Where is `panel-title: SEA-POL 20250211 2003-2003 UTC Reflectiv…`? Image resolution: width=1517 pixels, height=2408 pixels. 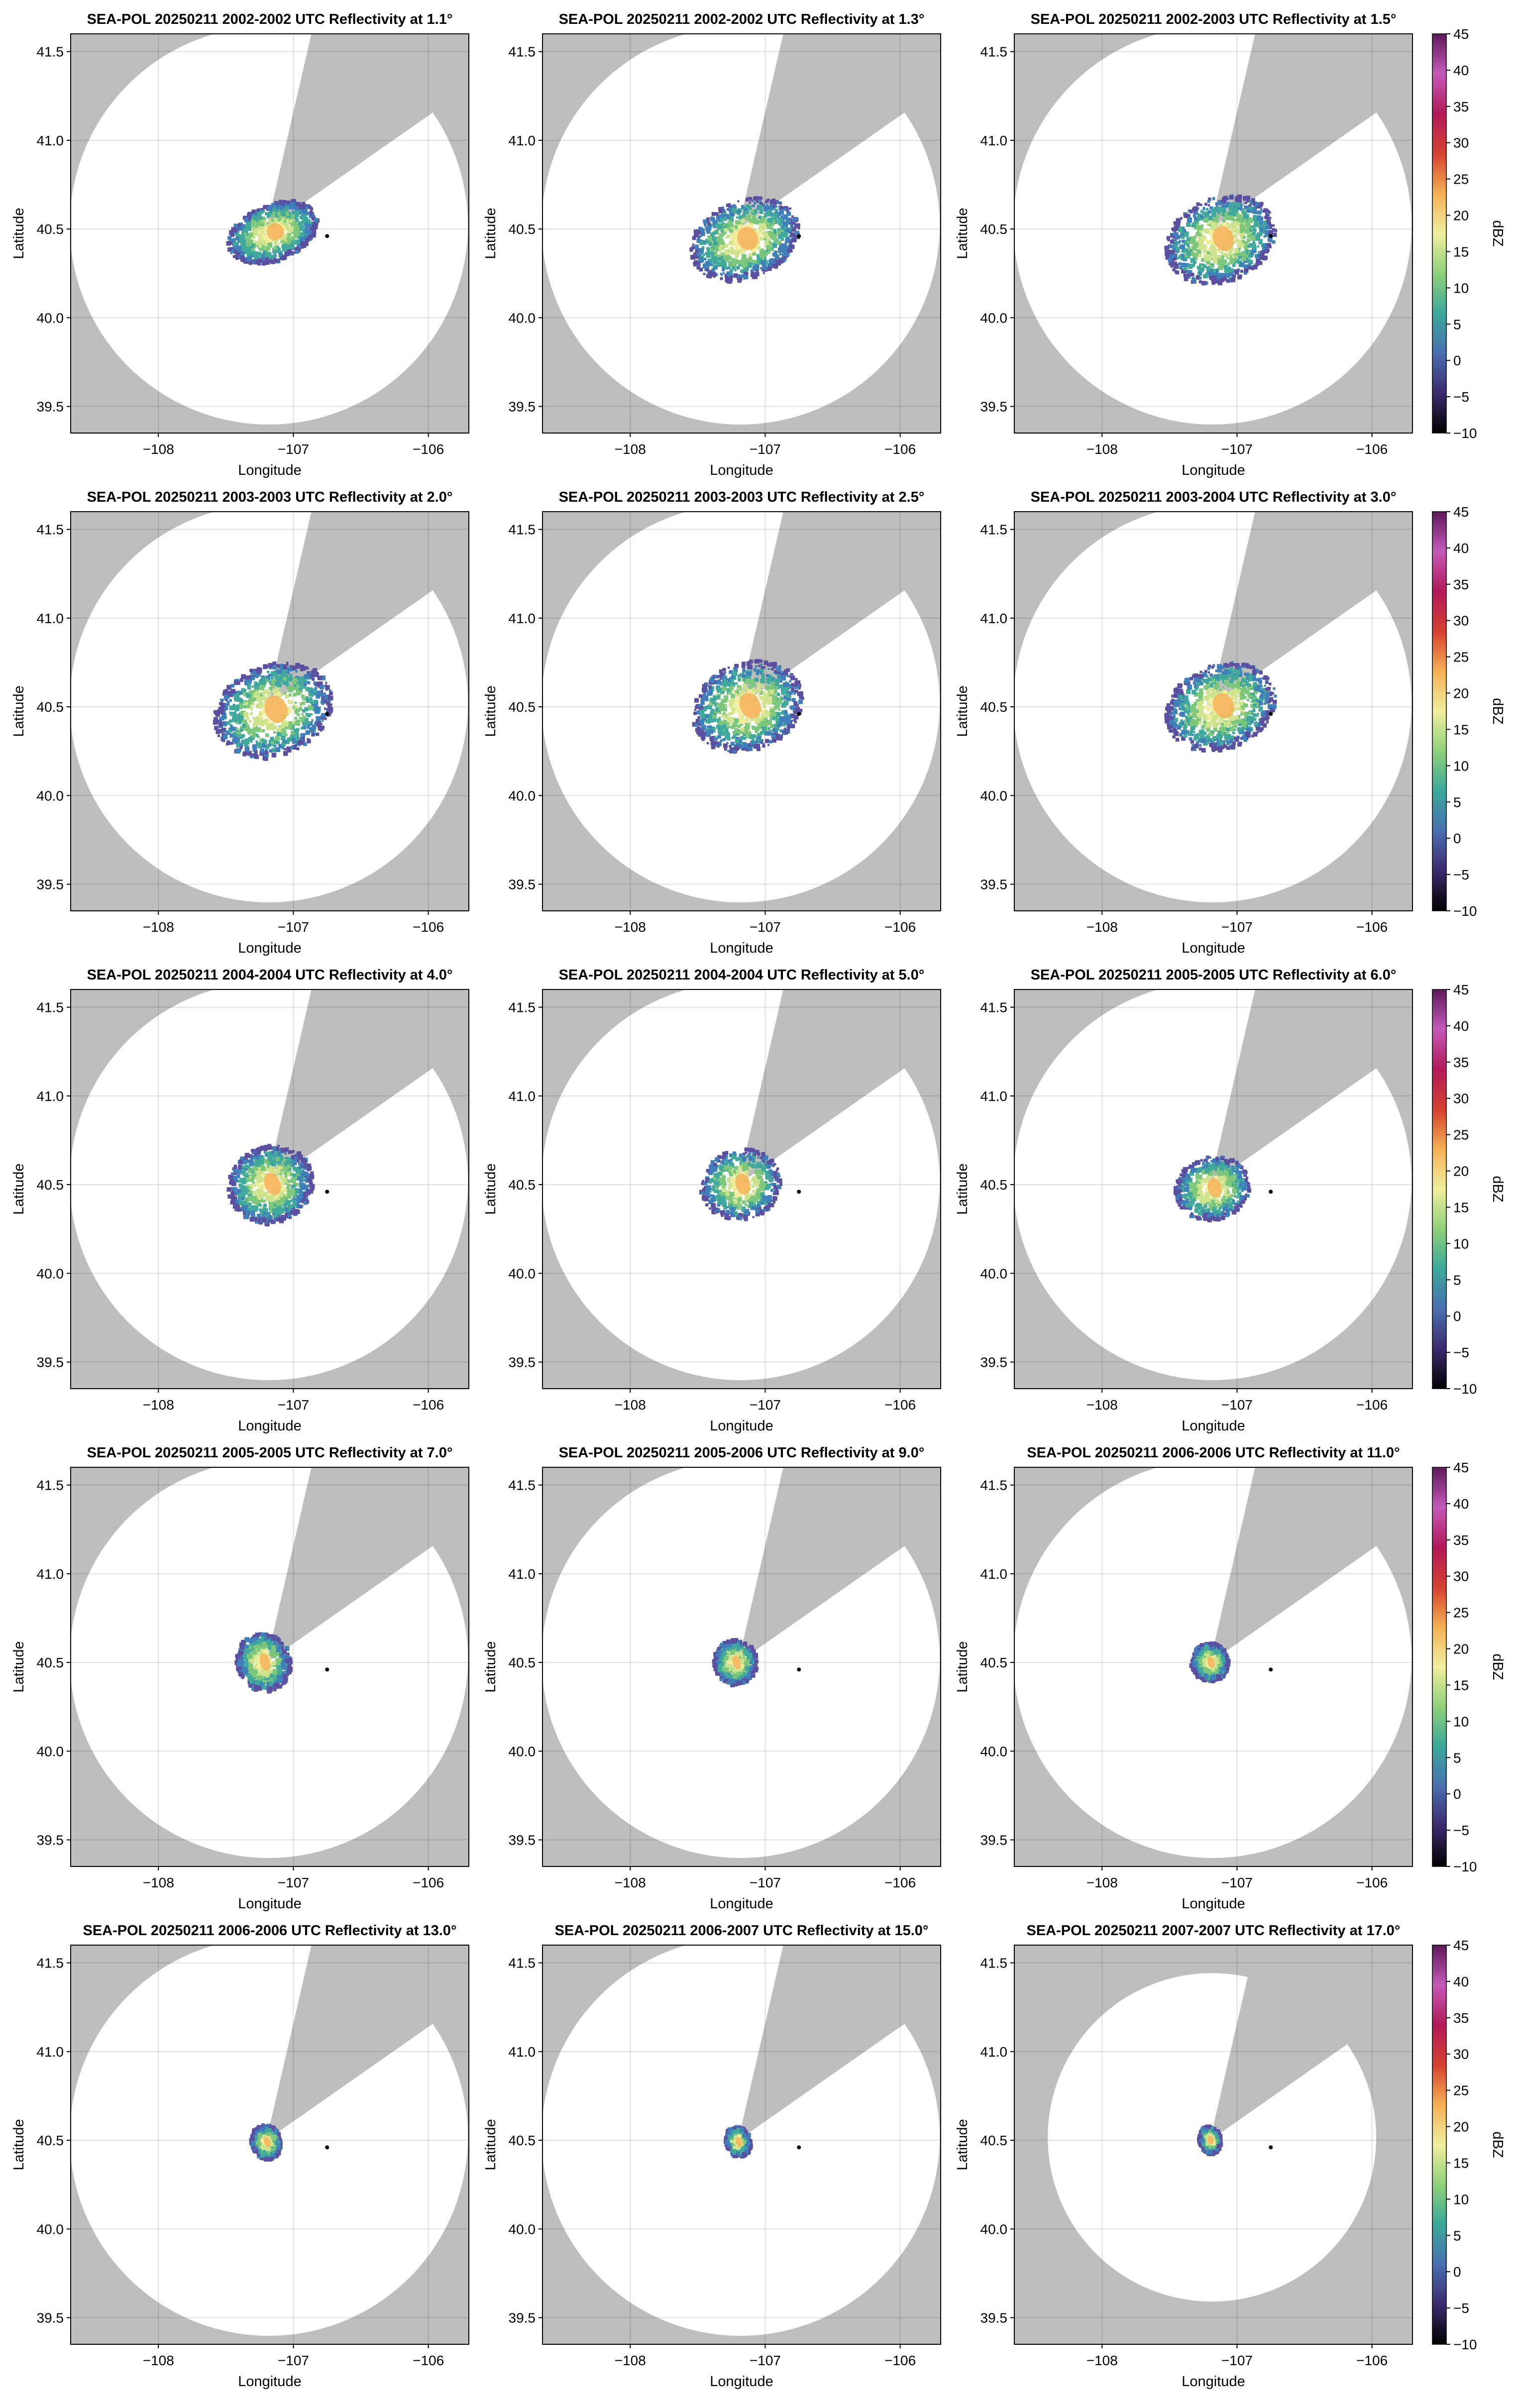
panel-title: SEA-POL 20250211 2003-2003 UTC Reflectiv… is located at coordinates (270, 497).